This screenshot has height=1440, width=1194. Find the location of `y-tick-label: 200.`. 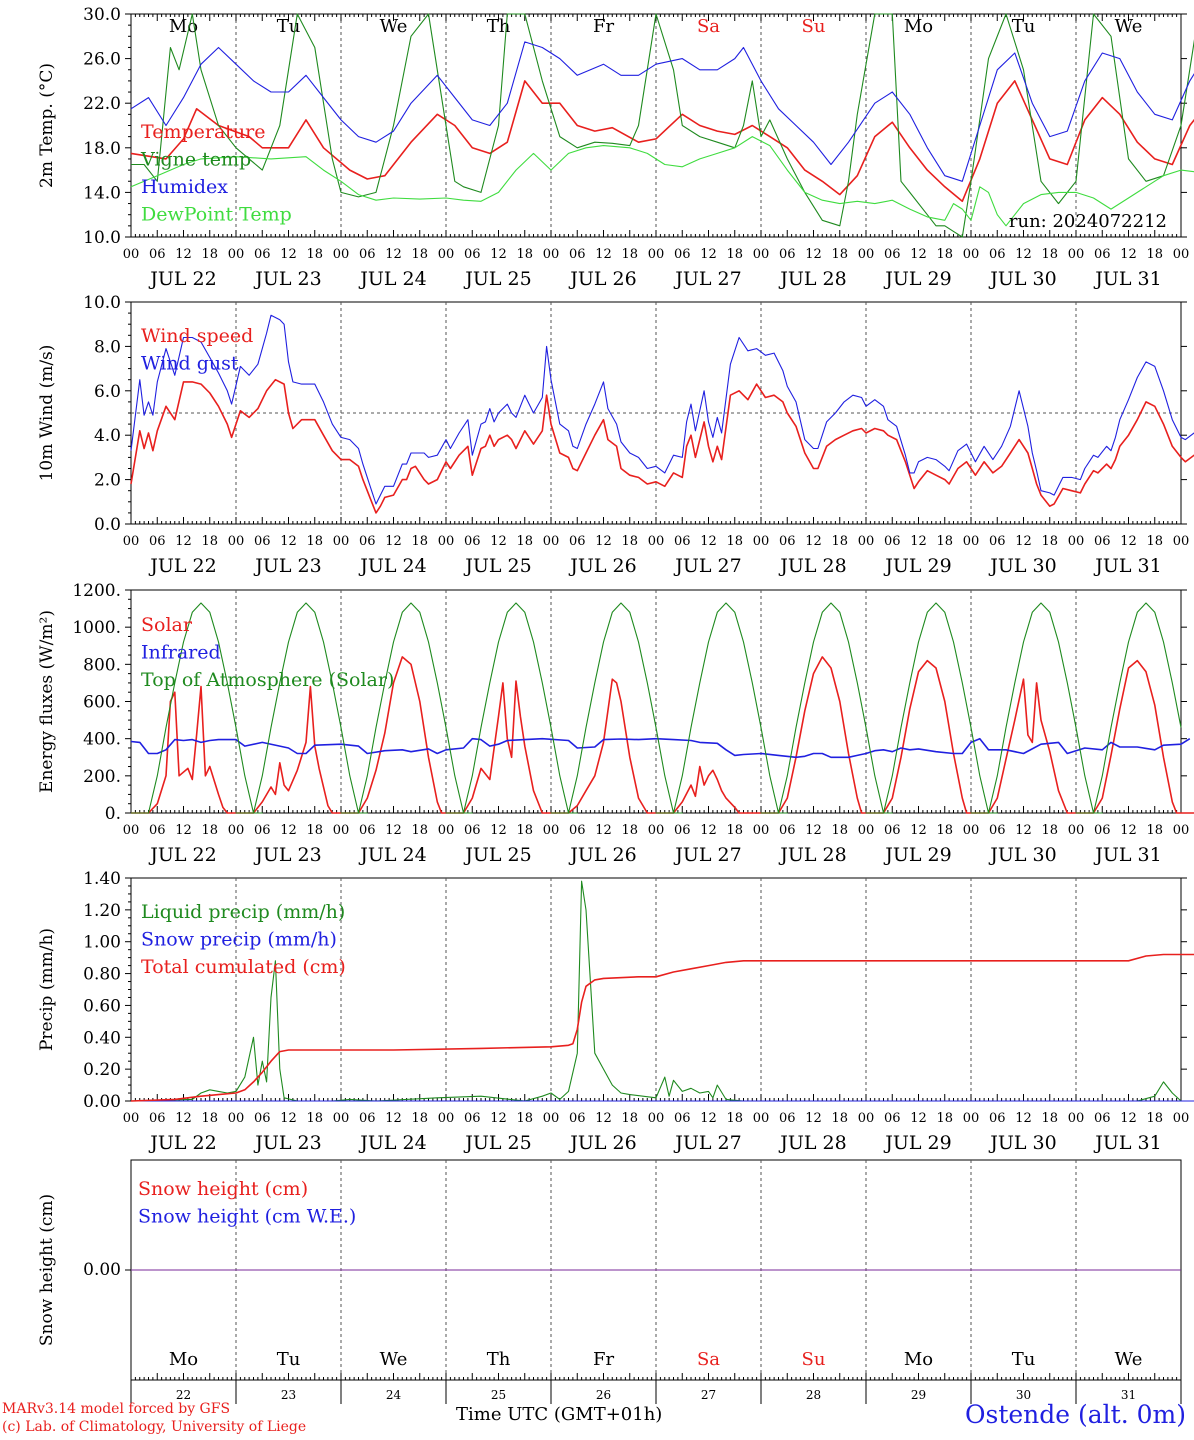

y-tick-label: 200. is located at coordinates (102, 777).